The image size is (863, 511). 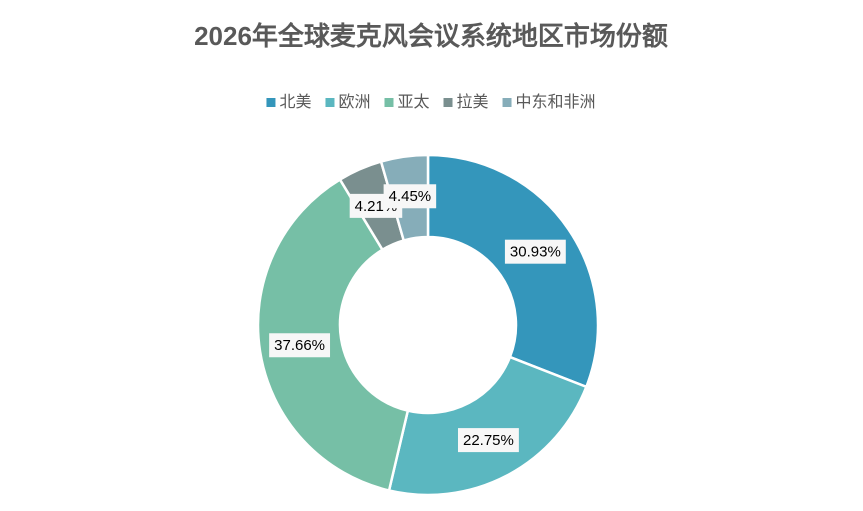 I want to click on data-label: 30.93%, so click(x=535, y=251).